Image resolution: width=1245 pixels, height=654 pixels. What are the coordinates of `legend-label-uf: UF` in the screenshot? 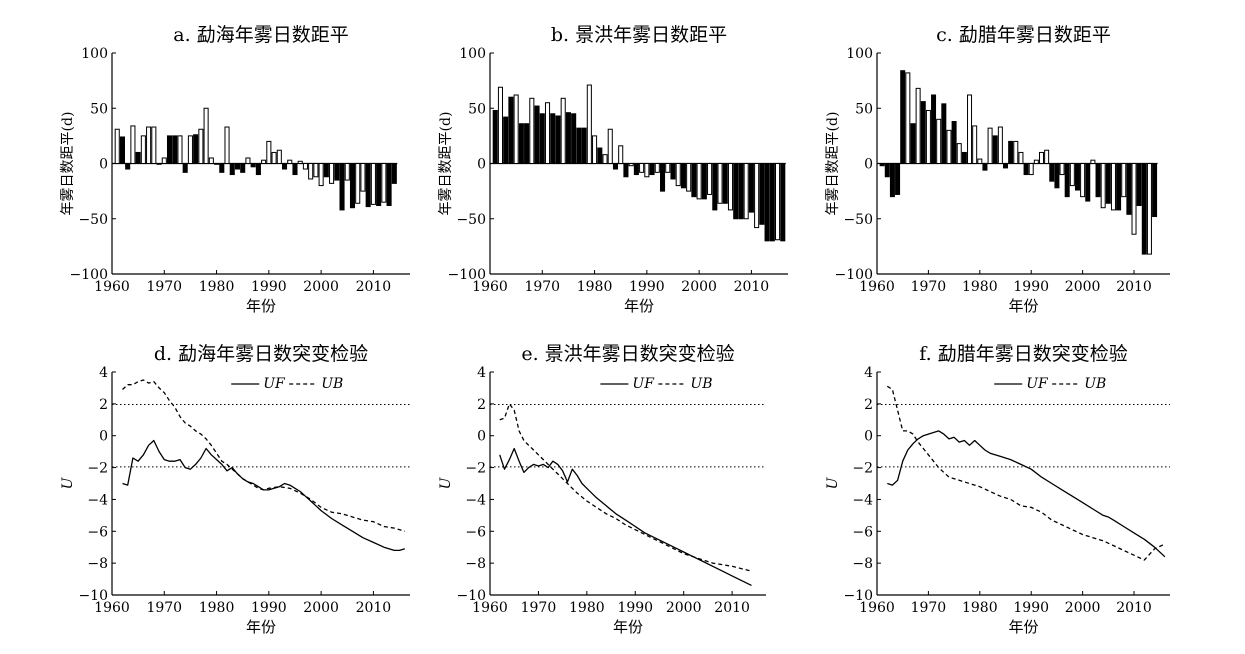 It's located at (643, 384).